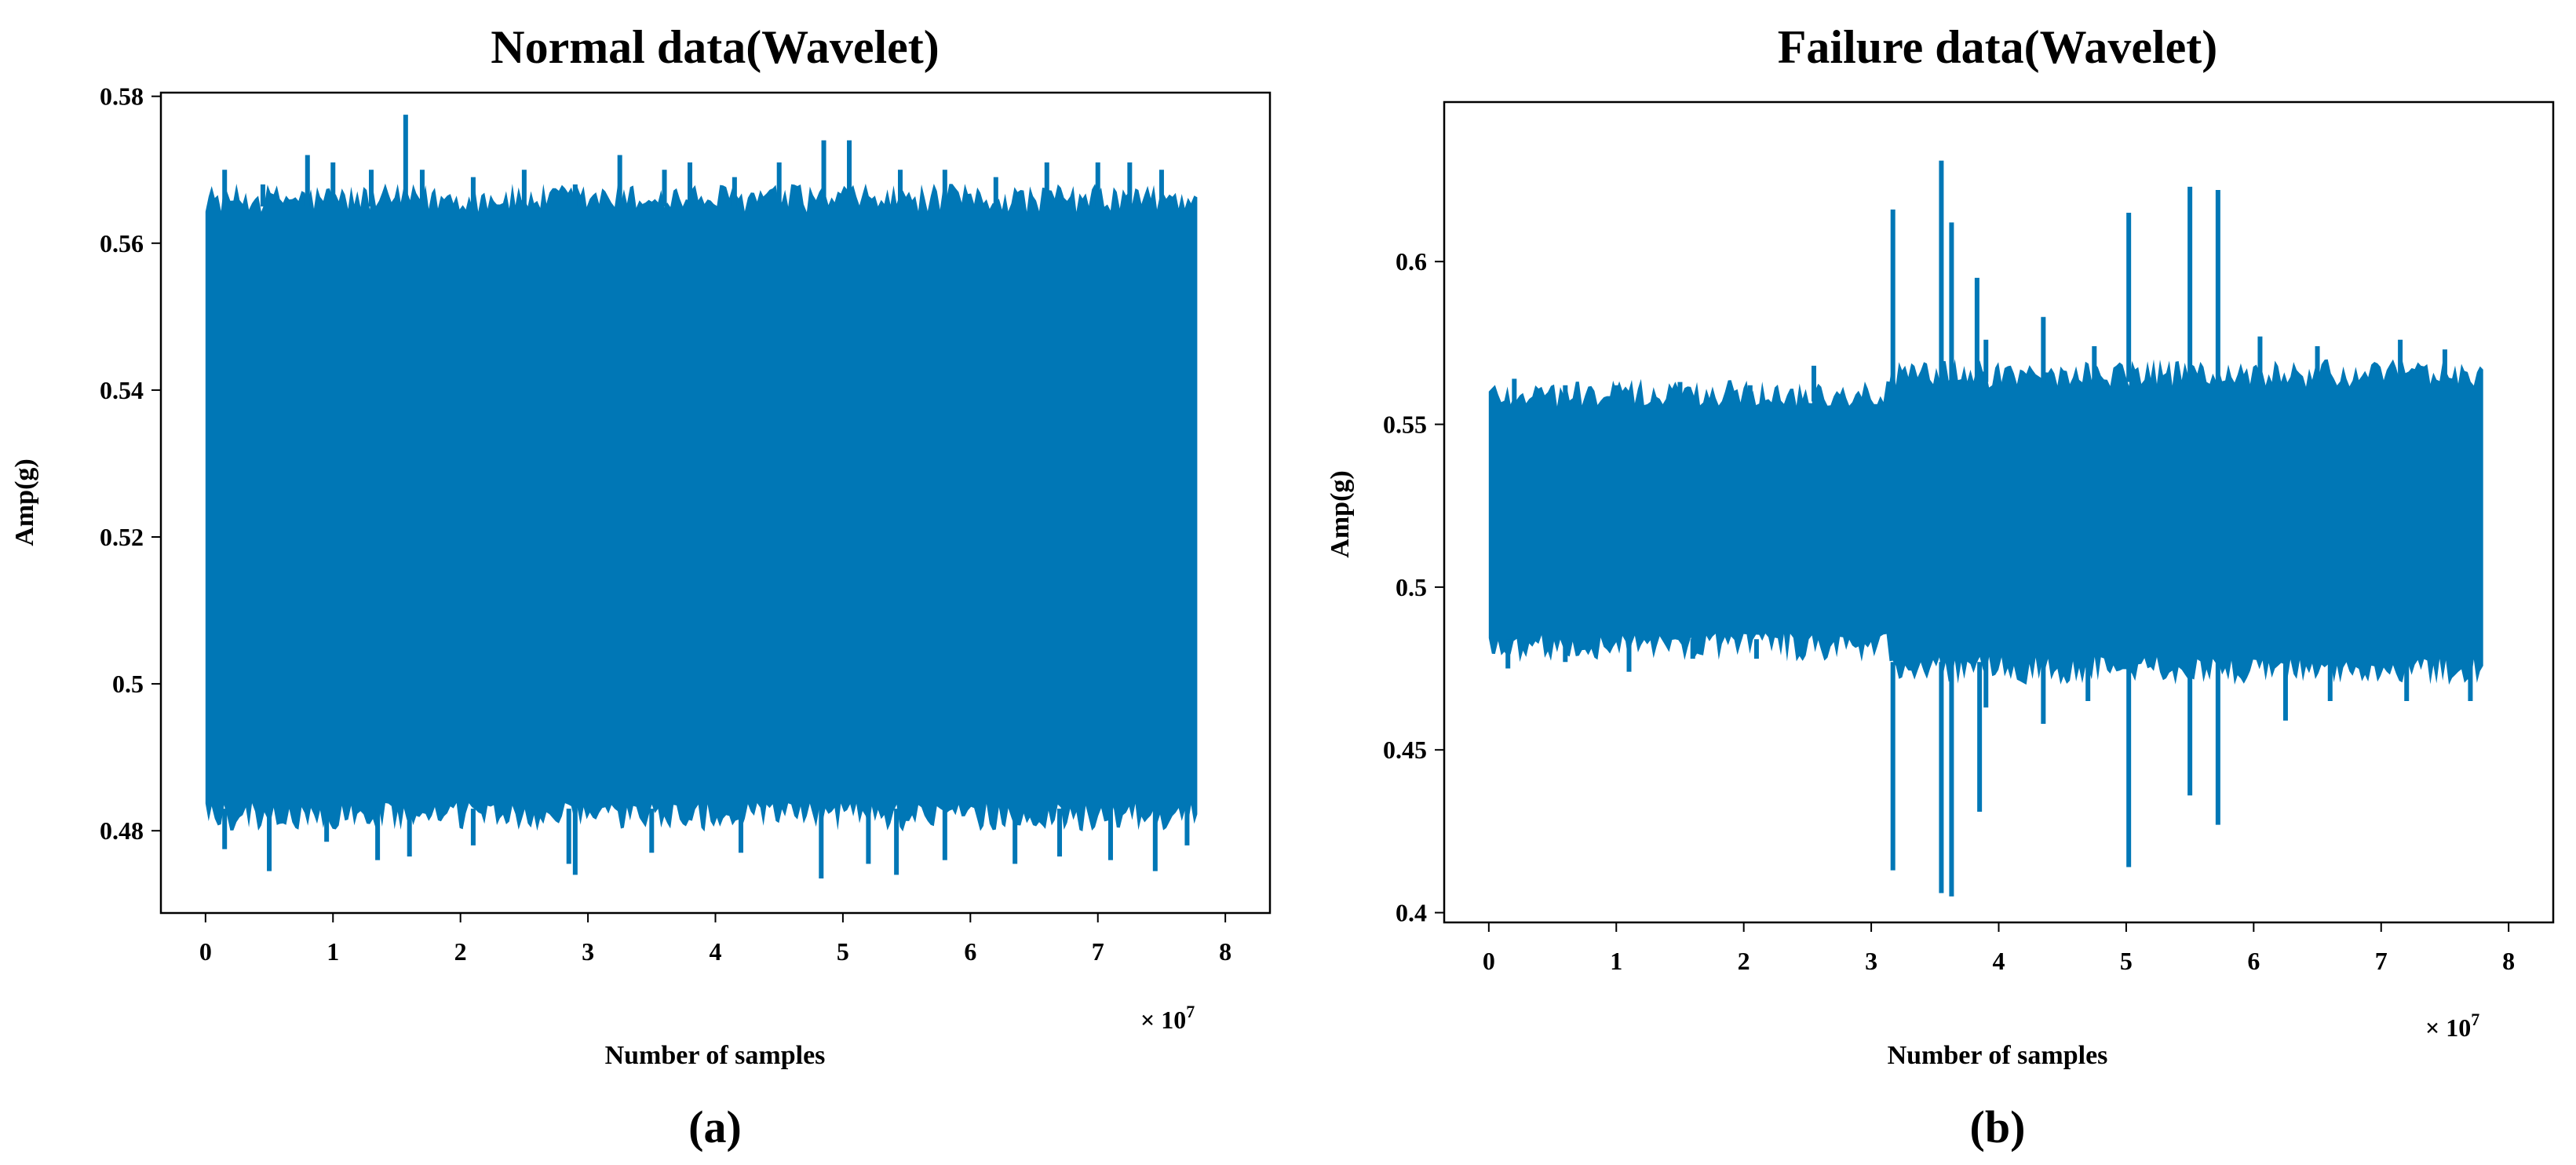 The width and height of the screenshot is (2576, 1165). I want to click on y-tick-label: 0.48, so click(122, 830).